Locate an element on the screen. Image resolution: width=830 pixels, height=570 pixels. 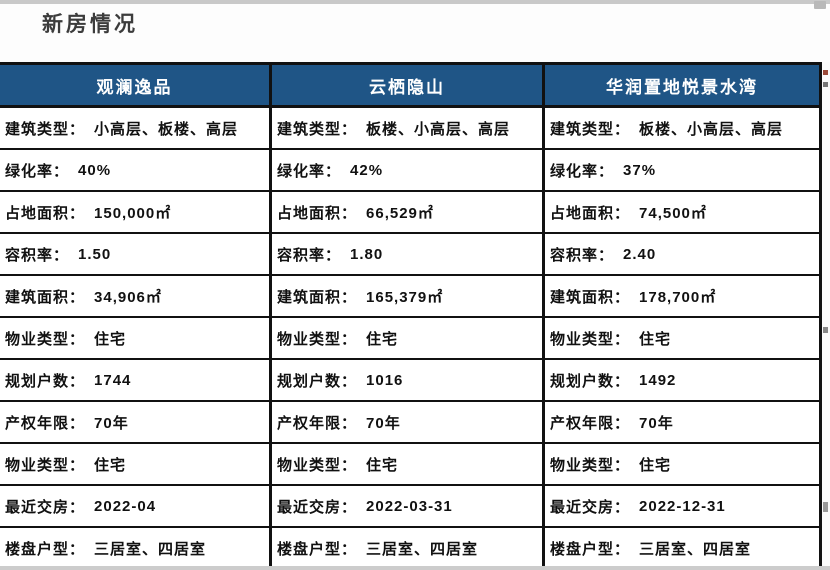
window-corner-mark is located at coordinates (820, 5).